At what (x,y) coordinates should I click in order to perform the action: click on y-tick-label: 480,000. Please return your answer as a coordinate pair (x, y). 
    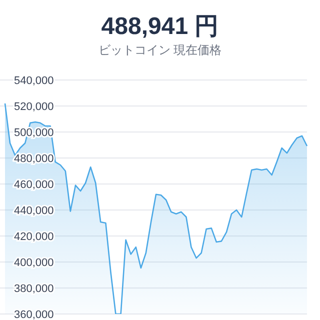
    Looking at the image, I should click on (34, 159).